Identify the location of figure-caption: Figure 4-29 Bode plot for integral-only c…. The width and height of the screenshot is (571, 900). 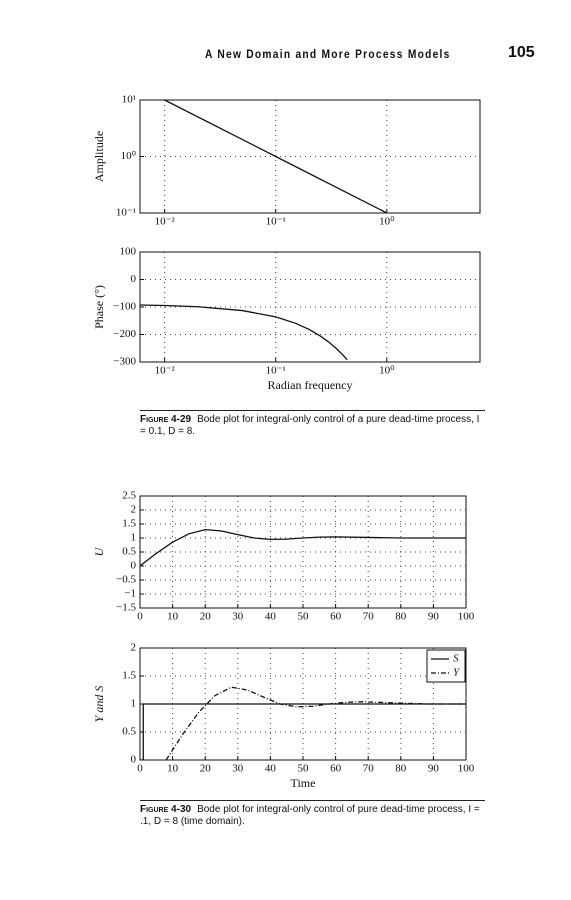
(312, 424).